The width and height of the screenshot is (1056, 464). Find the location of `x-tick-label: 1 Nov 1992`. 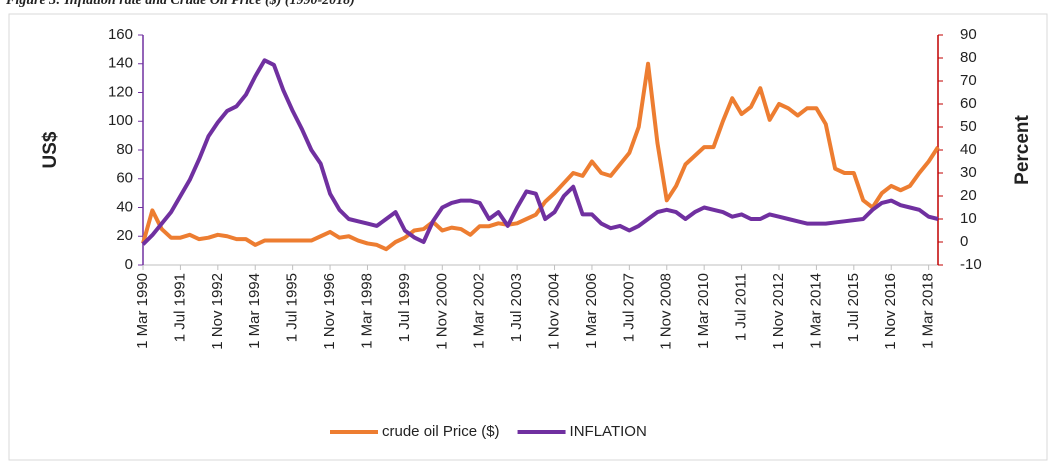

x-tick-label: 1 Nov 1992 is located at coordinates (217, 311).